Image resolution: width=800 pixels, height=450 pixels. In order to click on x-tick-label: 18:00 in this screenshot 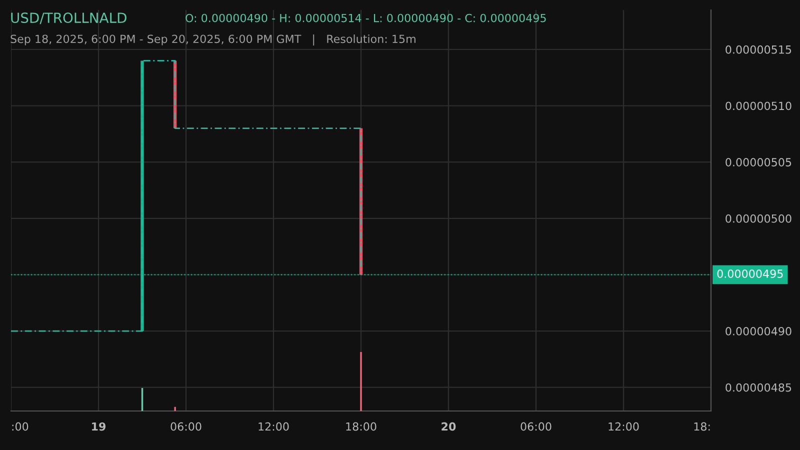, I will do `click(361, 426)`.